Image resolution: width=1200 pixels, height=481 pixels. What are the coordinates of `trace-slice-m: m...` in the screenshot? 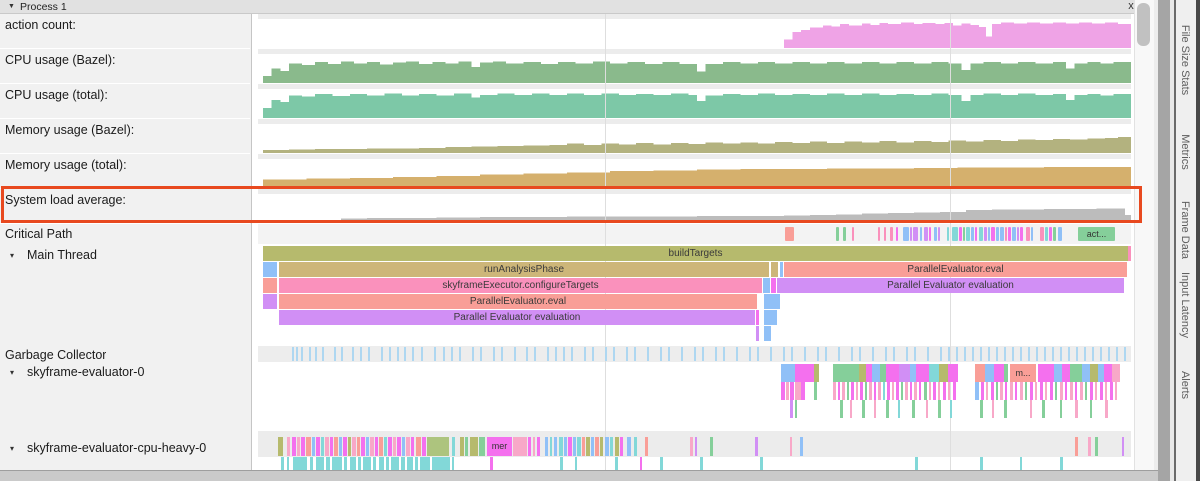 It's located at (1023, 373).